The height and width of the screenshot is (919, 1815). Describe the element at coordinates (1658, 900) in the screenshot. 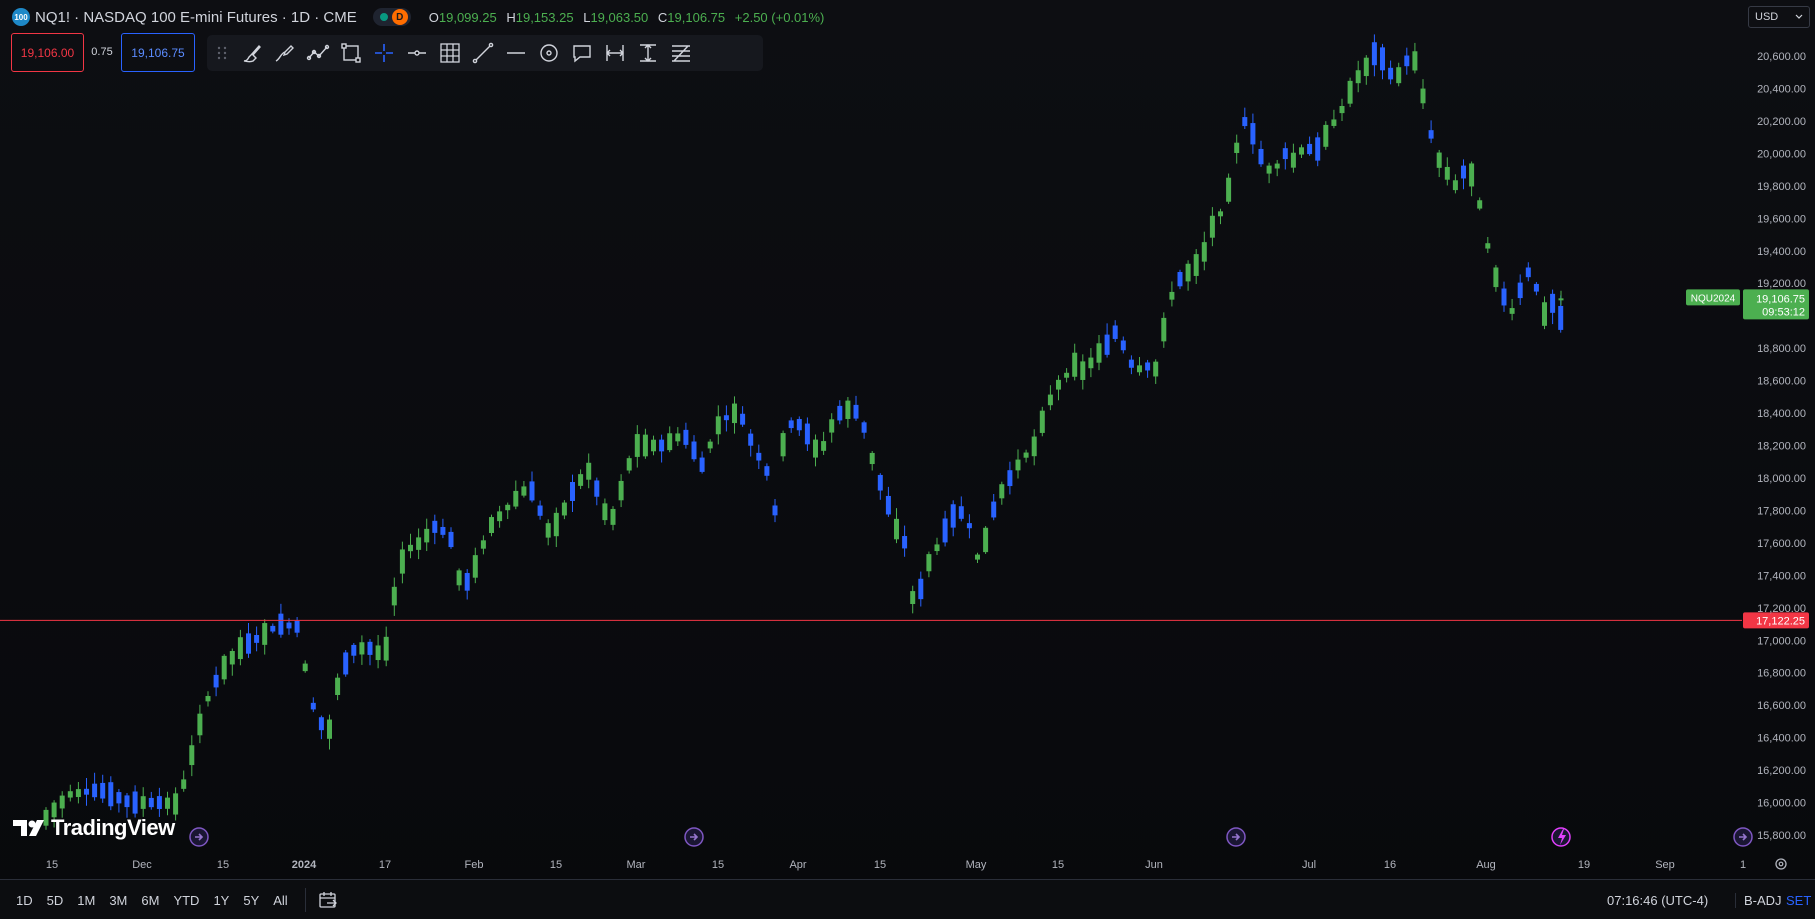

I see `clock-timezone: 07:16:46 (UTC-4)` at that location.